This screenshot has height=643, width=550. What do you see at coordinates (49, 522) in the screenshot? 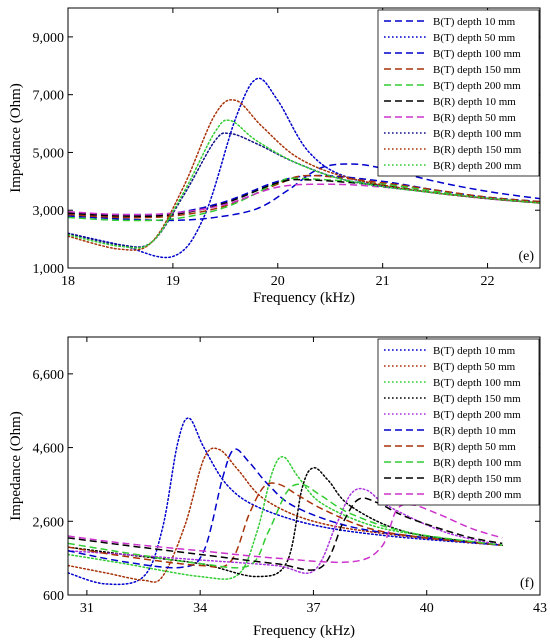
I see `y-tick-label: 2,600` at bounding box center [49, 522].